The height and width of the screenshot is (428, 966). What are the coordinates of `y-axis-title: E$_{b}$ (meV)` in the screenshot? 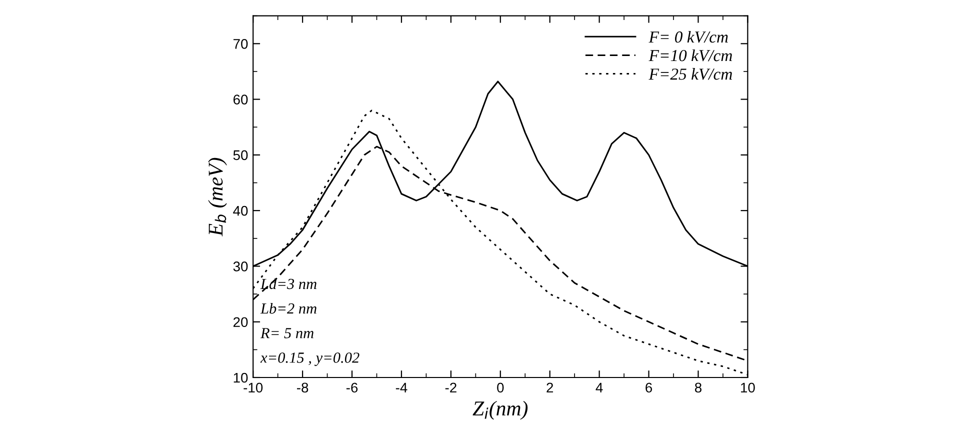 It's located at (217, 197).